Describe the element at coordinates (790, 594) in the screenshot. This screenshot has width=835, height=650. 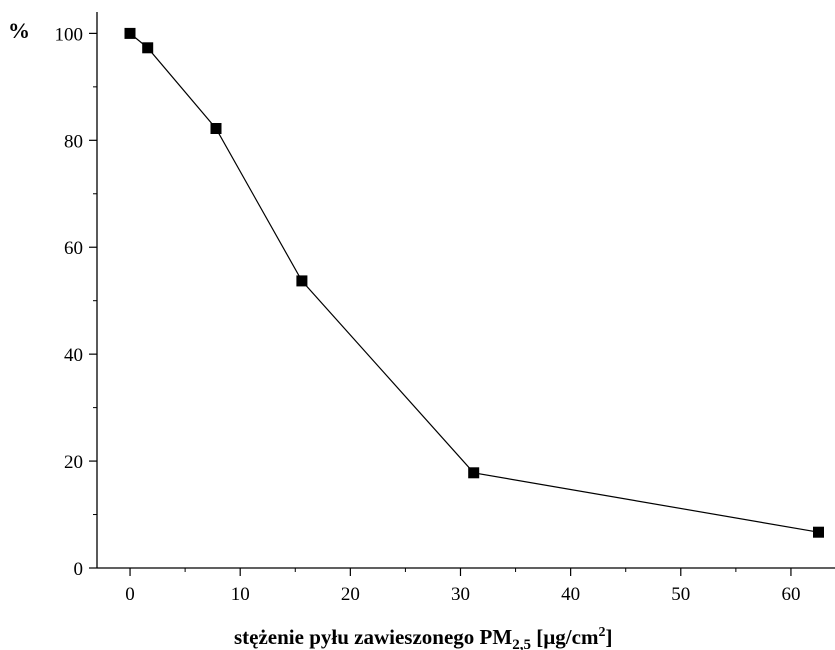
I see `x-tick-label: 60` at that location.